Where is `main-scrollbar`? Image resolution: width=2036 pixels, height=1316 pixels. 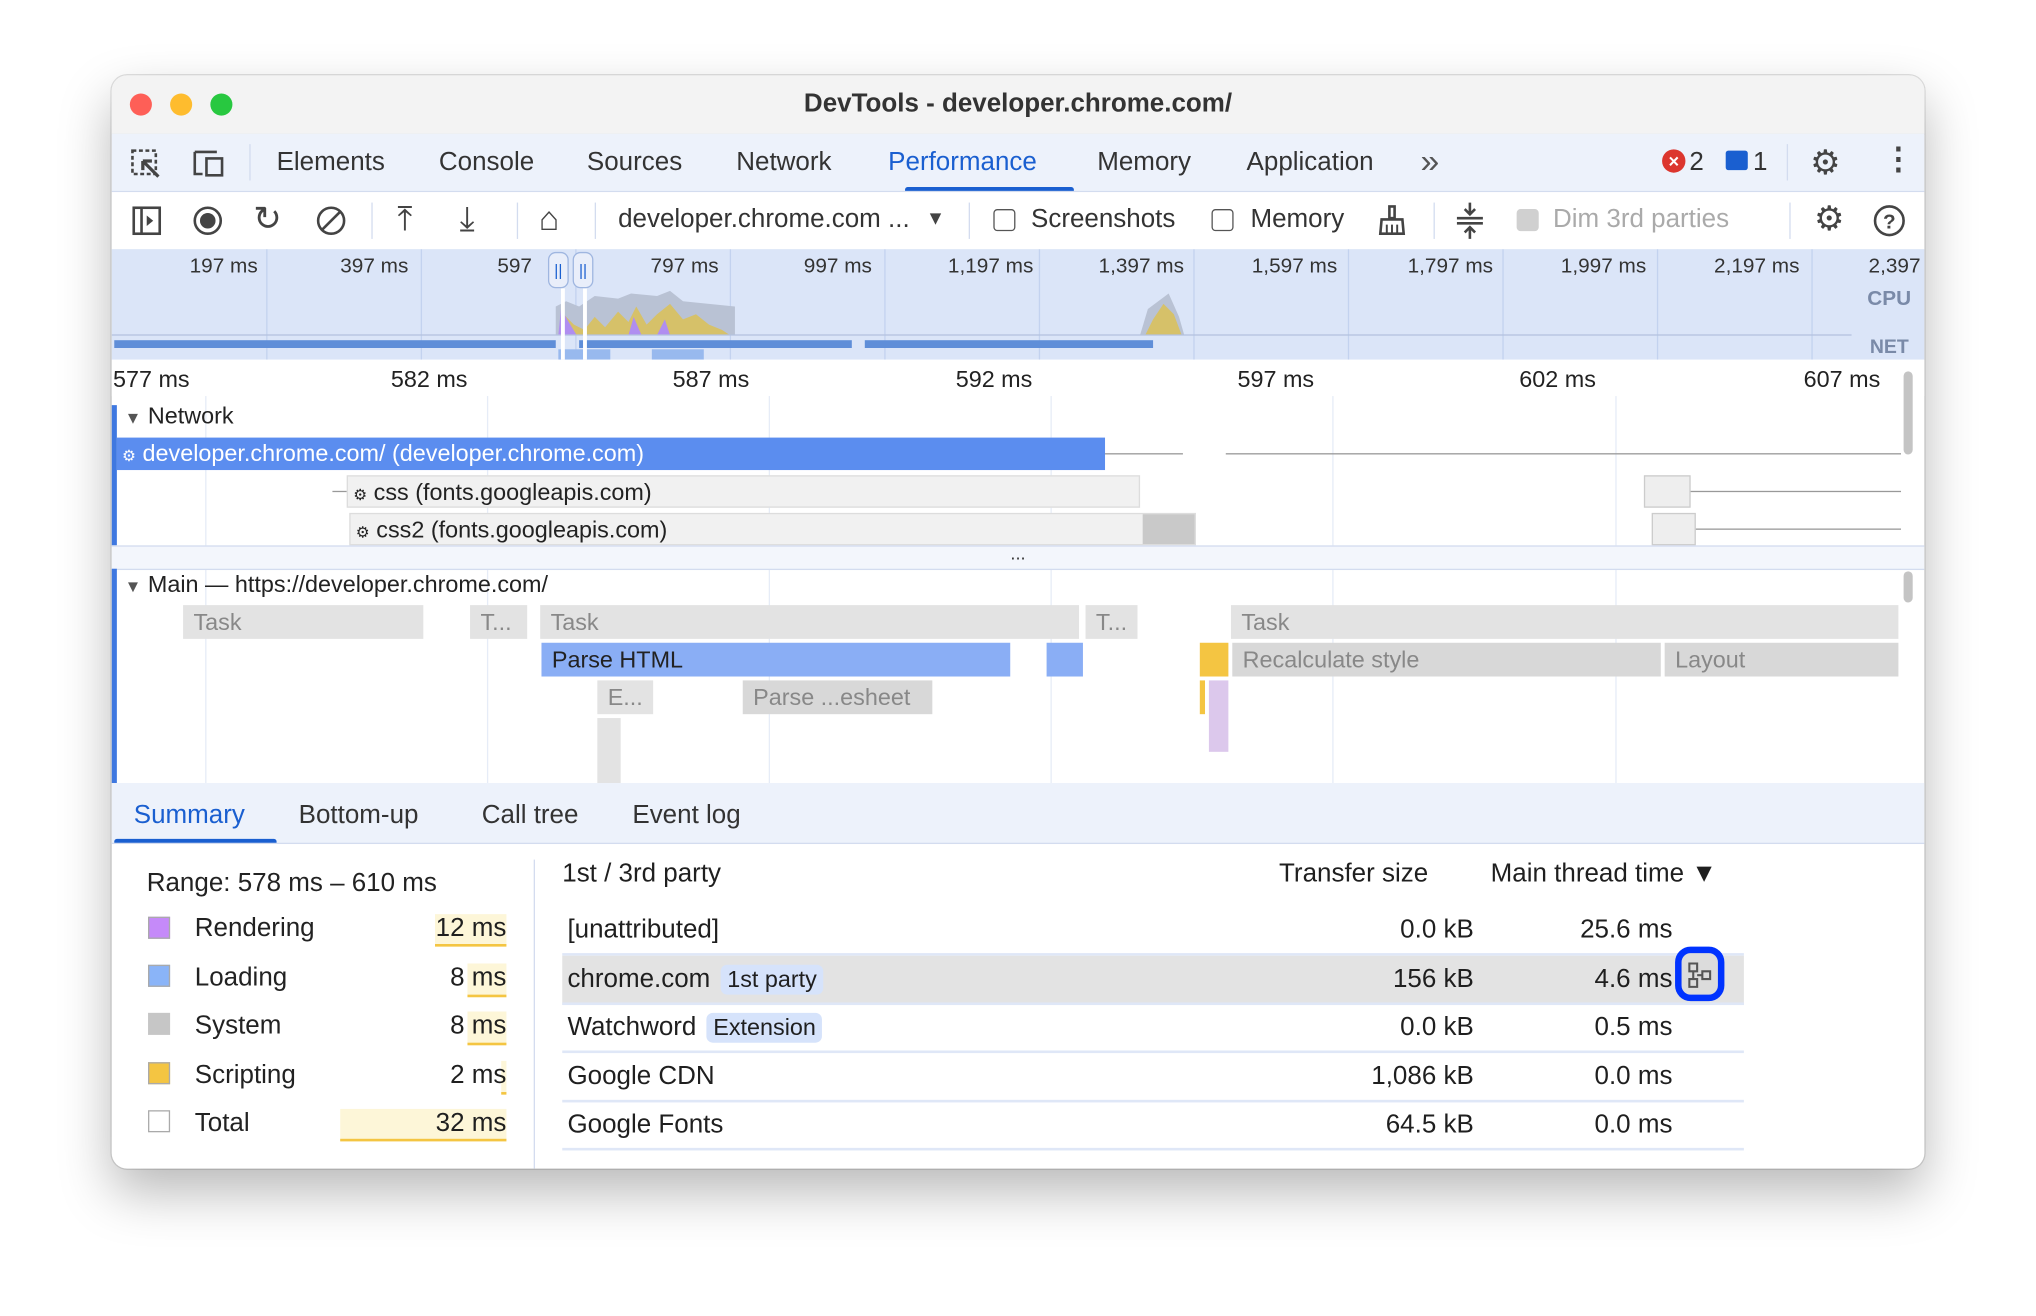
main-scrollbar is located at coordinates (1908, 587).